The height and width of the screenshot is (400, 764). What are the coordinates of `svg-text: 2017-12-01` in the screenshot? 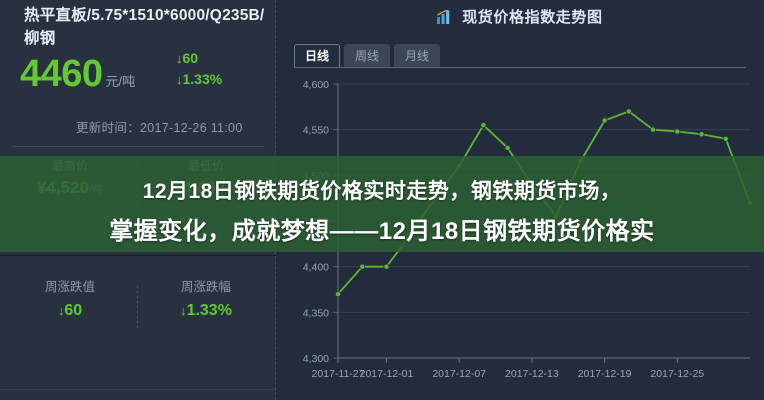 It's located at (387, 374).